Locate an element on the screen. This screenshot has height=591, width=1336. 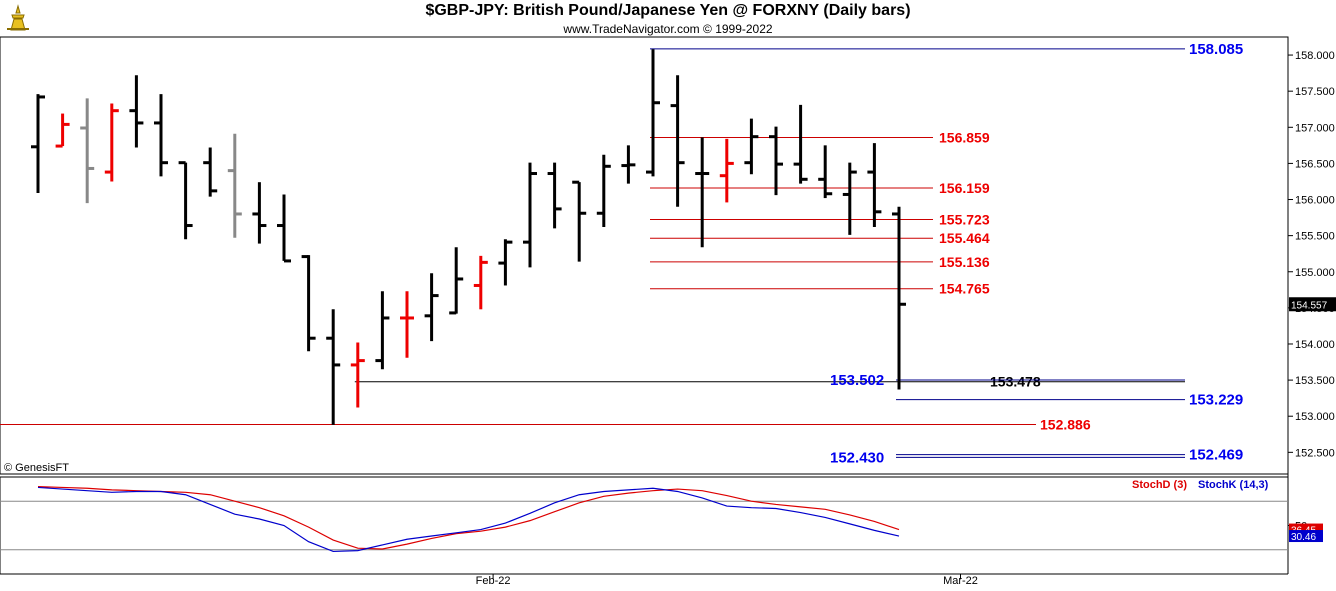
level-label: 153.502 is located at coordinates (857, 380).